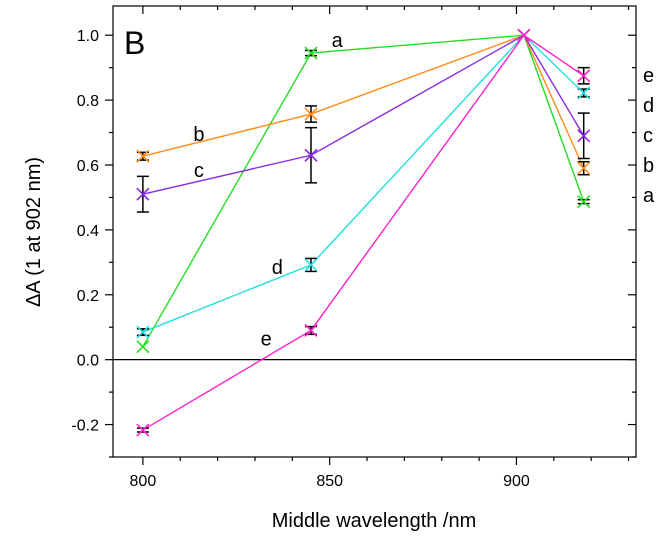 The width and height of the screenshot is (658, 537). I want to click on series-label: c, so click(199, 171).